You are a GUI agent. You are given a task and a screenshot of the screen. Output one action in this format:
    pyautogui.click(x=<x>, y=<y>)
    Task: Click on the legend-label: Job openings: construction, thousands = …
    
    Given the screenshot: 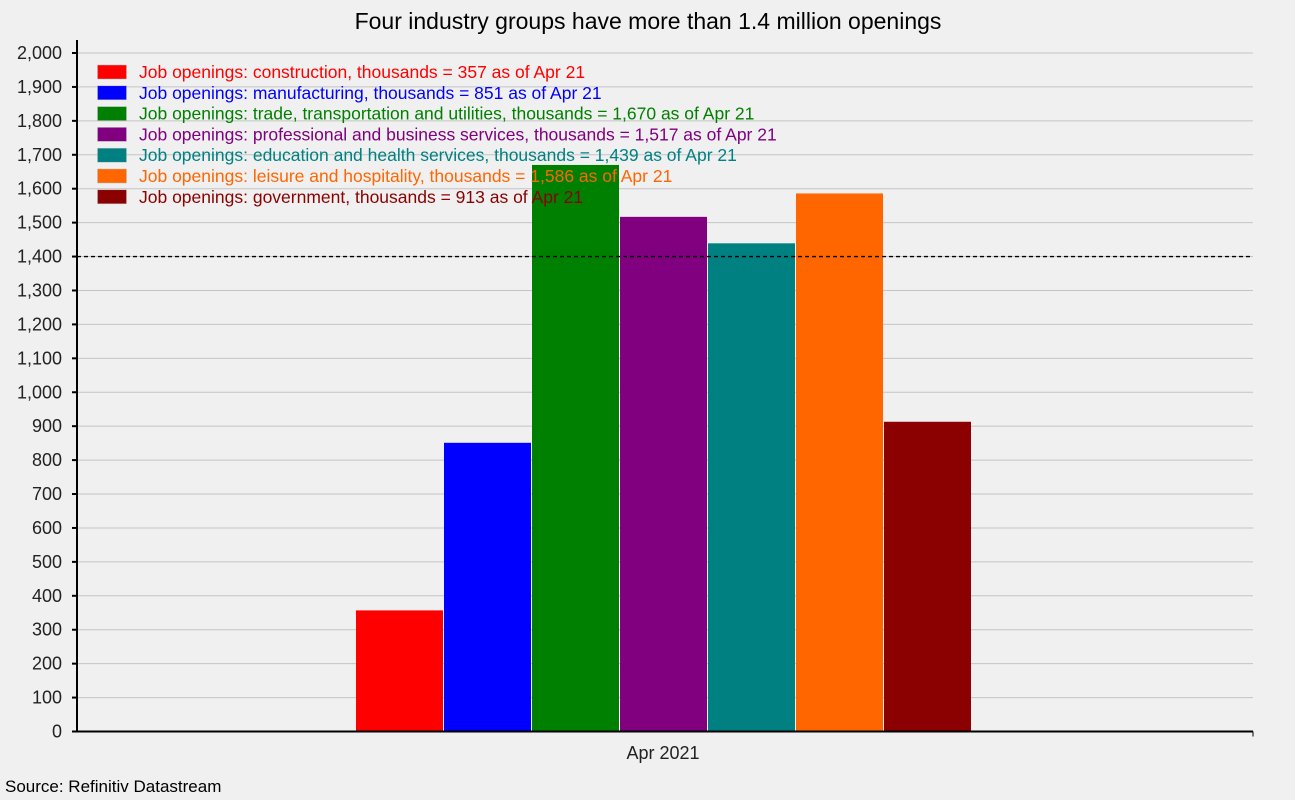 What is the action you would take?
    pyautogui.click(x=362, y=72)
    